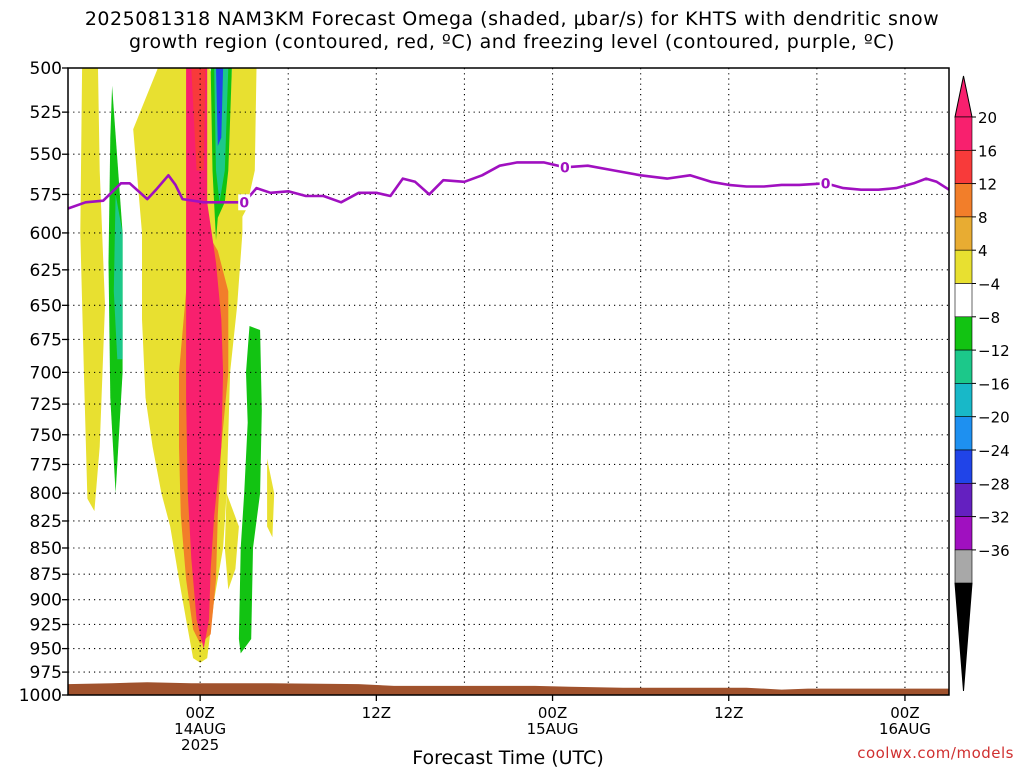 The image size is (1024, 768). What do you see at coordinates (994, 451) in the screenshot?
I see `colorbar-label: −24` at bounding box center [994, 451].